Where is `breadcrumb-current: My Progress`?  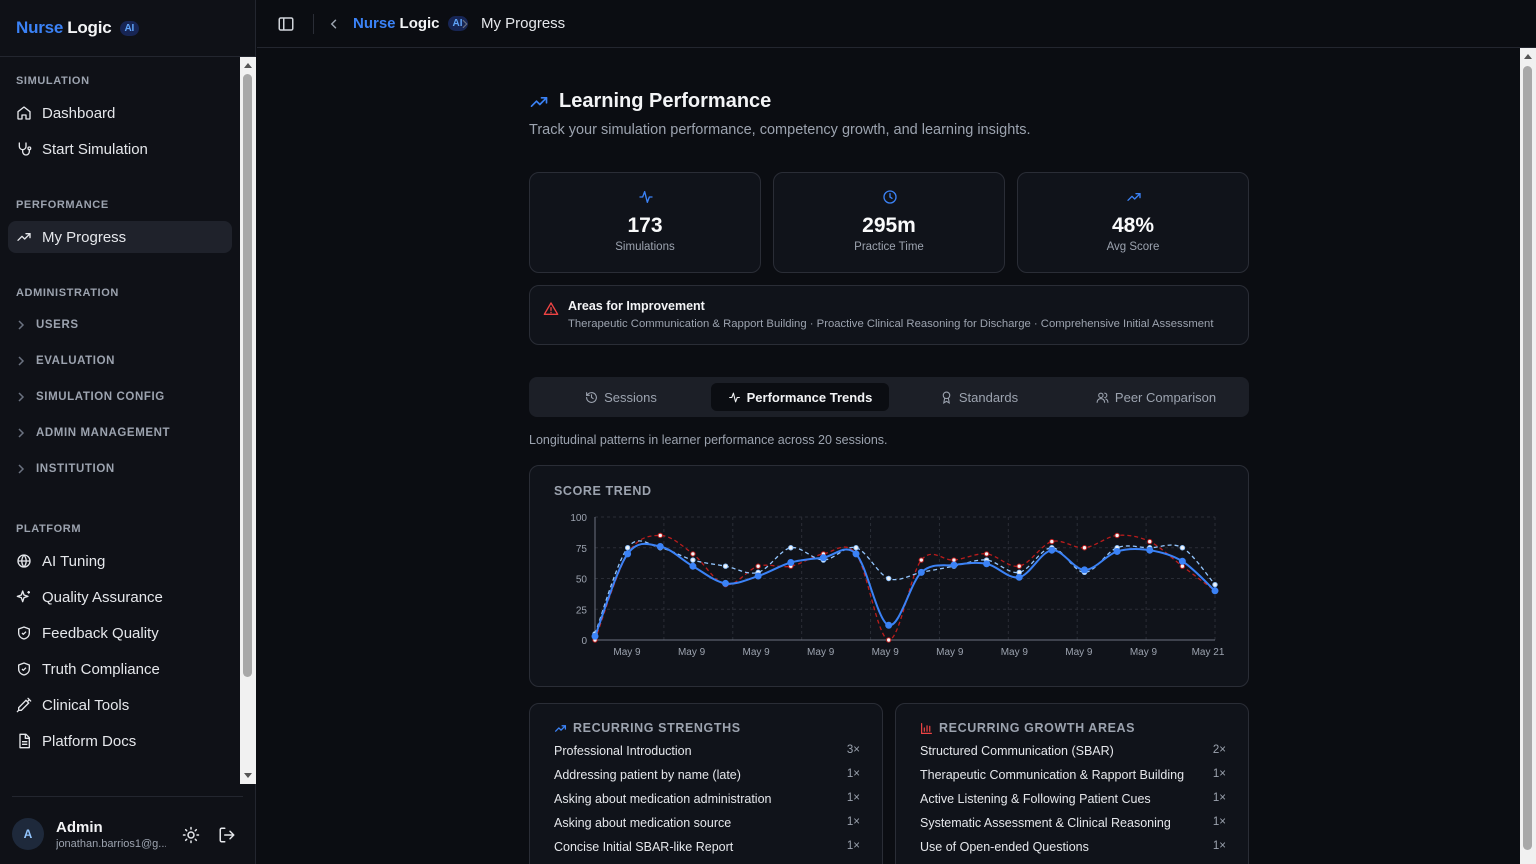 breadcrumb-current: My Progress is located at coordinates (523, 23).